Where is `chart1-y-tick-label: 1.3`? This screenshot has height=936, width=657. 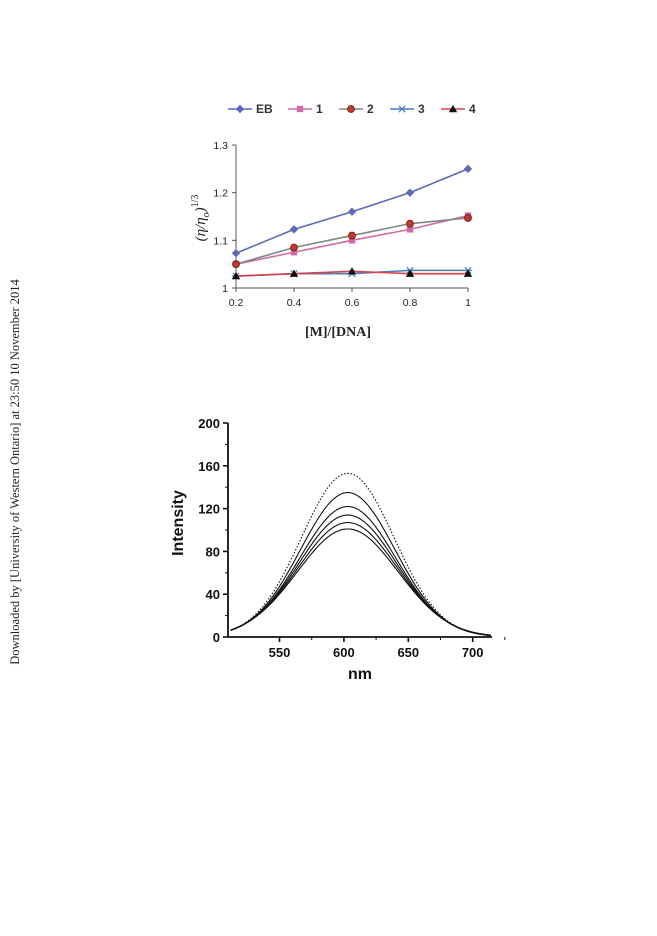
chart1-y-tick-label: 1.3 is located at coordinates (220, 146).